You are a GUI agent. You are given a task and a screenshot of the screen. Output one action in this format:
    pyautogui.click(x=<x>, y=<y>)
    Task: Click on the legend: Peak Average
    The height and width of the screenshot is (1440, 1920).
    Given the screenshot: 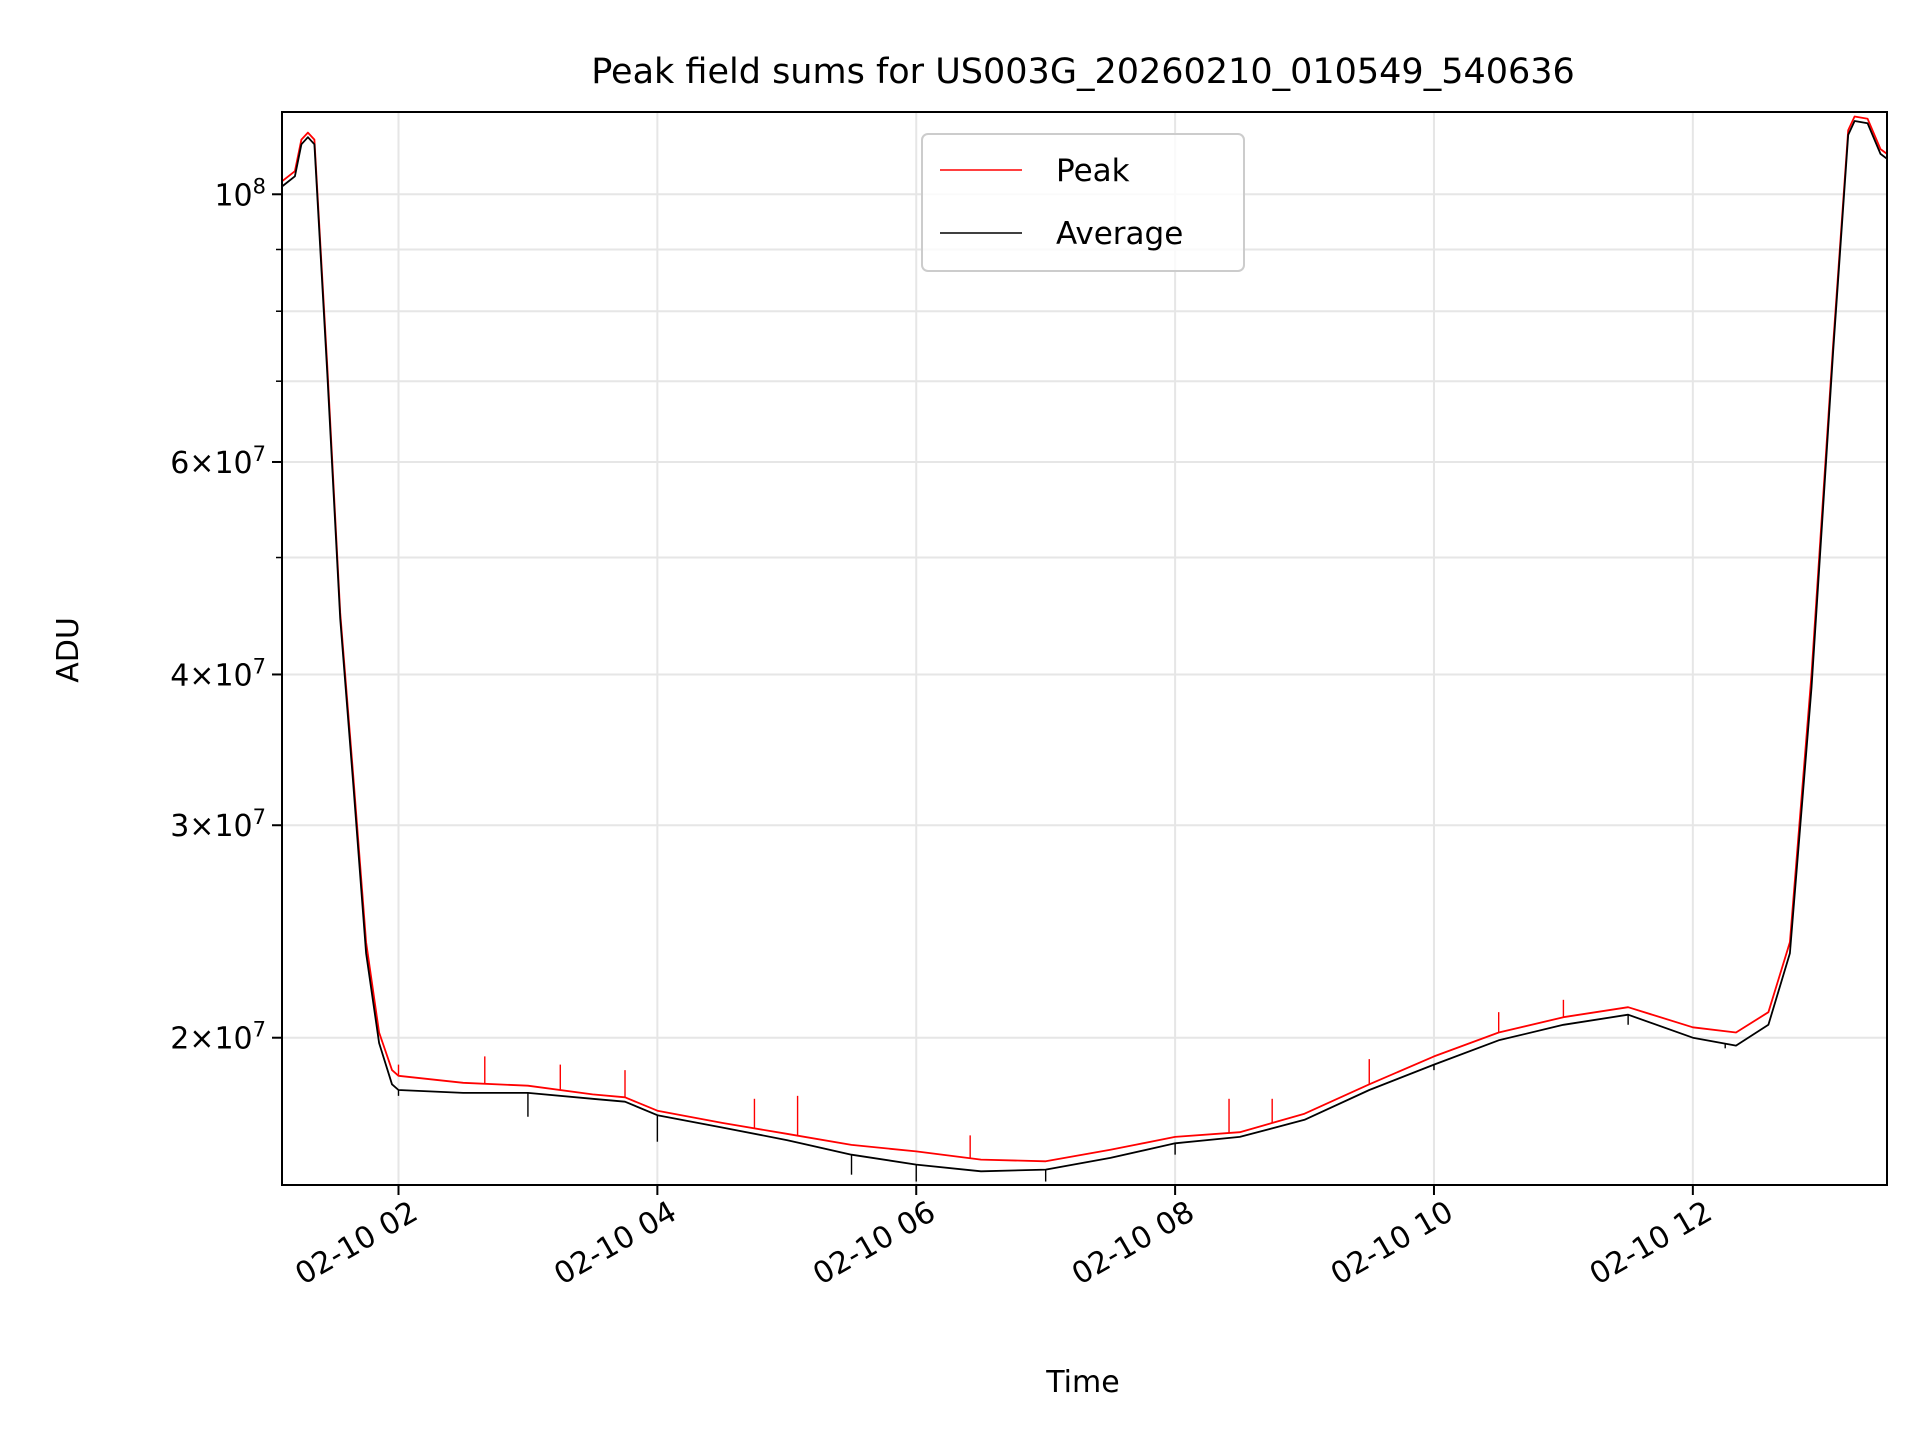 What is the action you would take?
    pyautogui.click(x=1083, y=202)
    